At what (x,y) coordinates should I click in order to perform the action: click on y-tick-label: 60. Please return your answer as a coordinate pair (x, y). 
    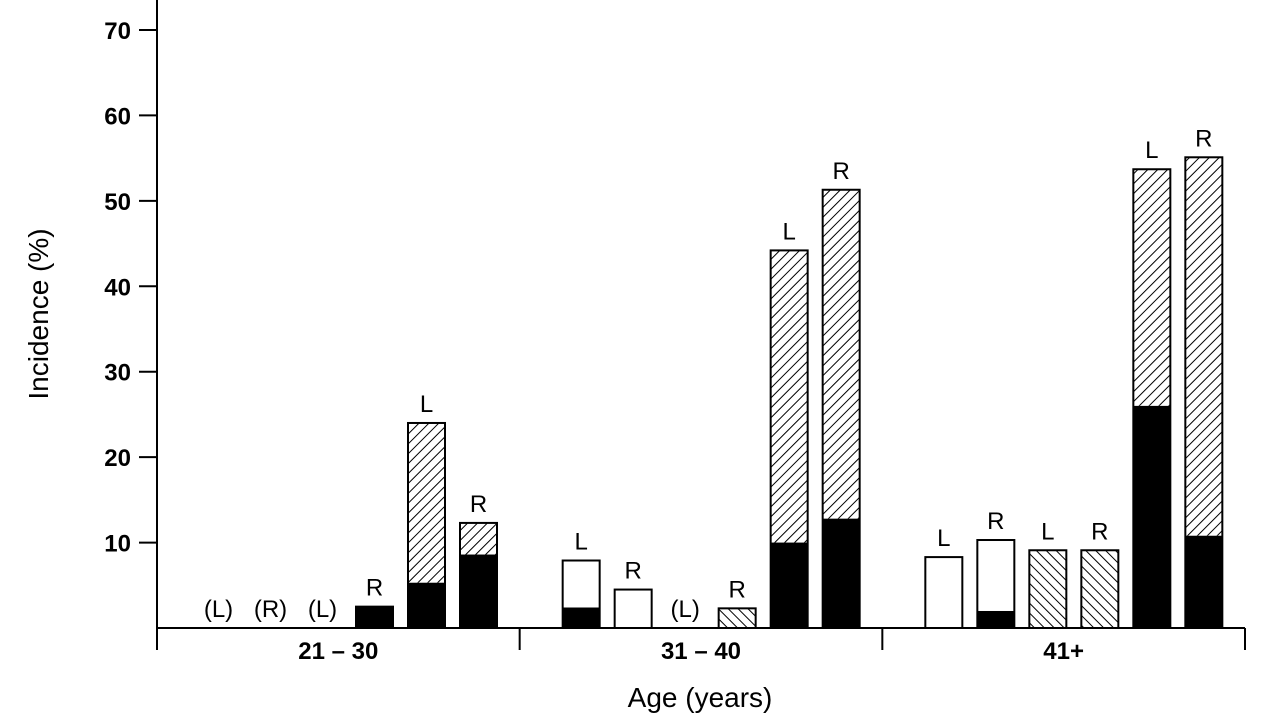
    Looking at the image, I should click on (117, 116).